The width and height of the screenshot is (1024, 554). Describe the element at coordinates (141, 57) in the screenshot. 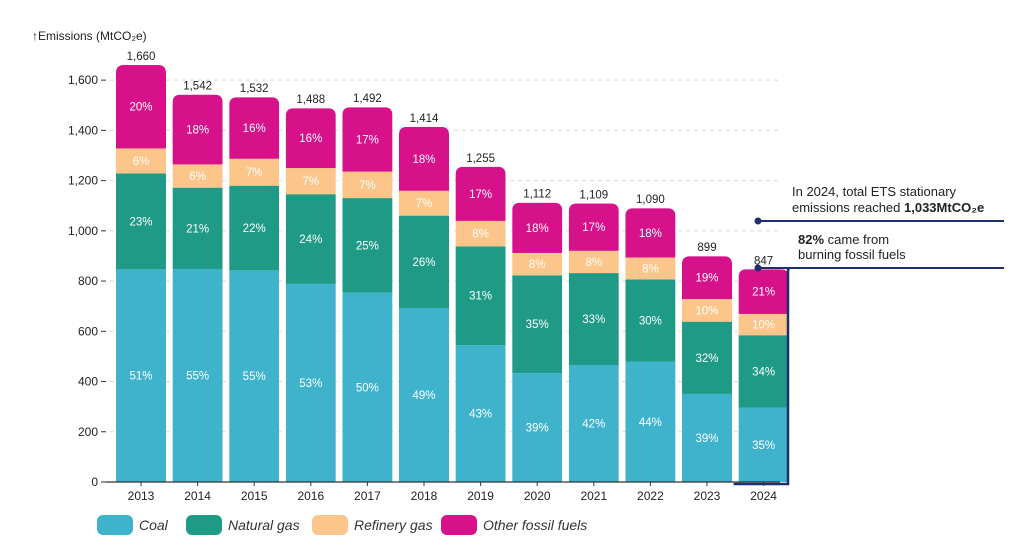

I see `bar-total-label: 1,660` at that location.